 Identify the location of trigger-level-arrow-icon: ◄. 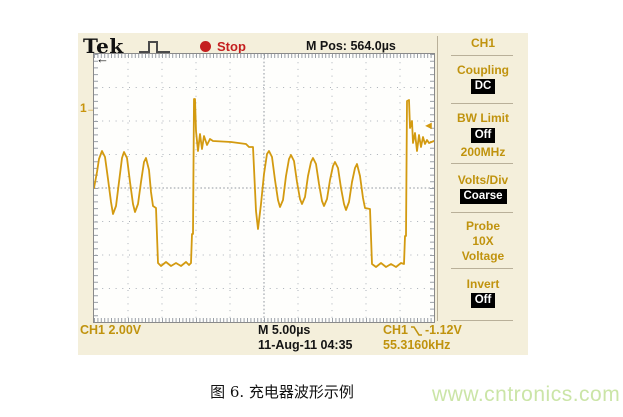
(428, 126).